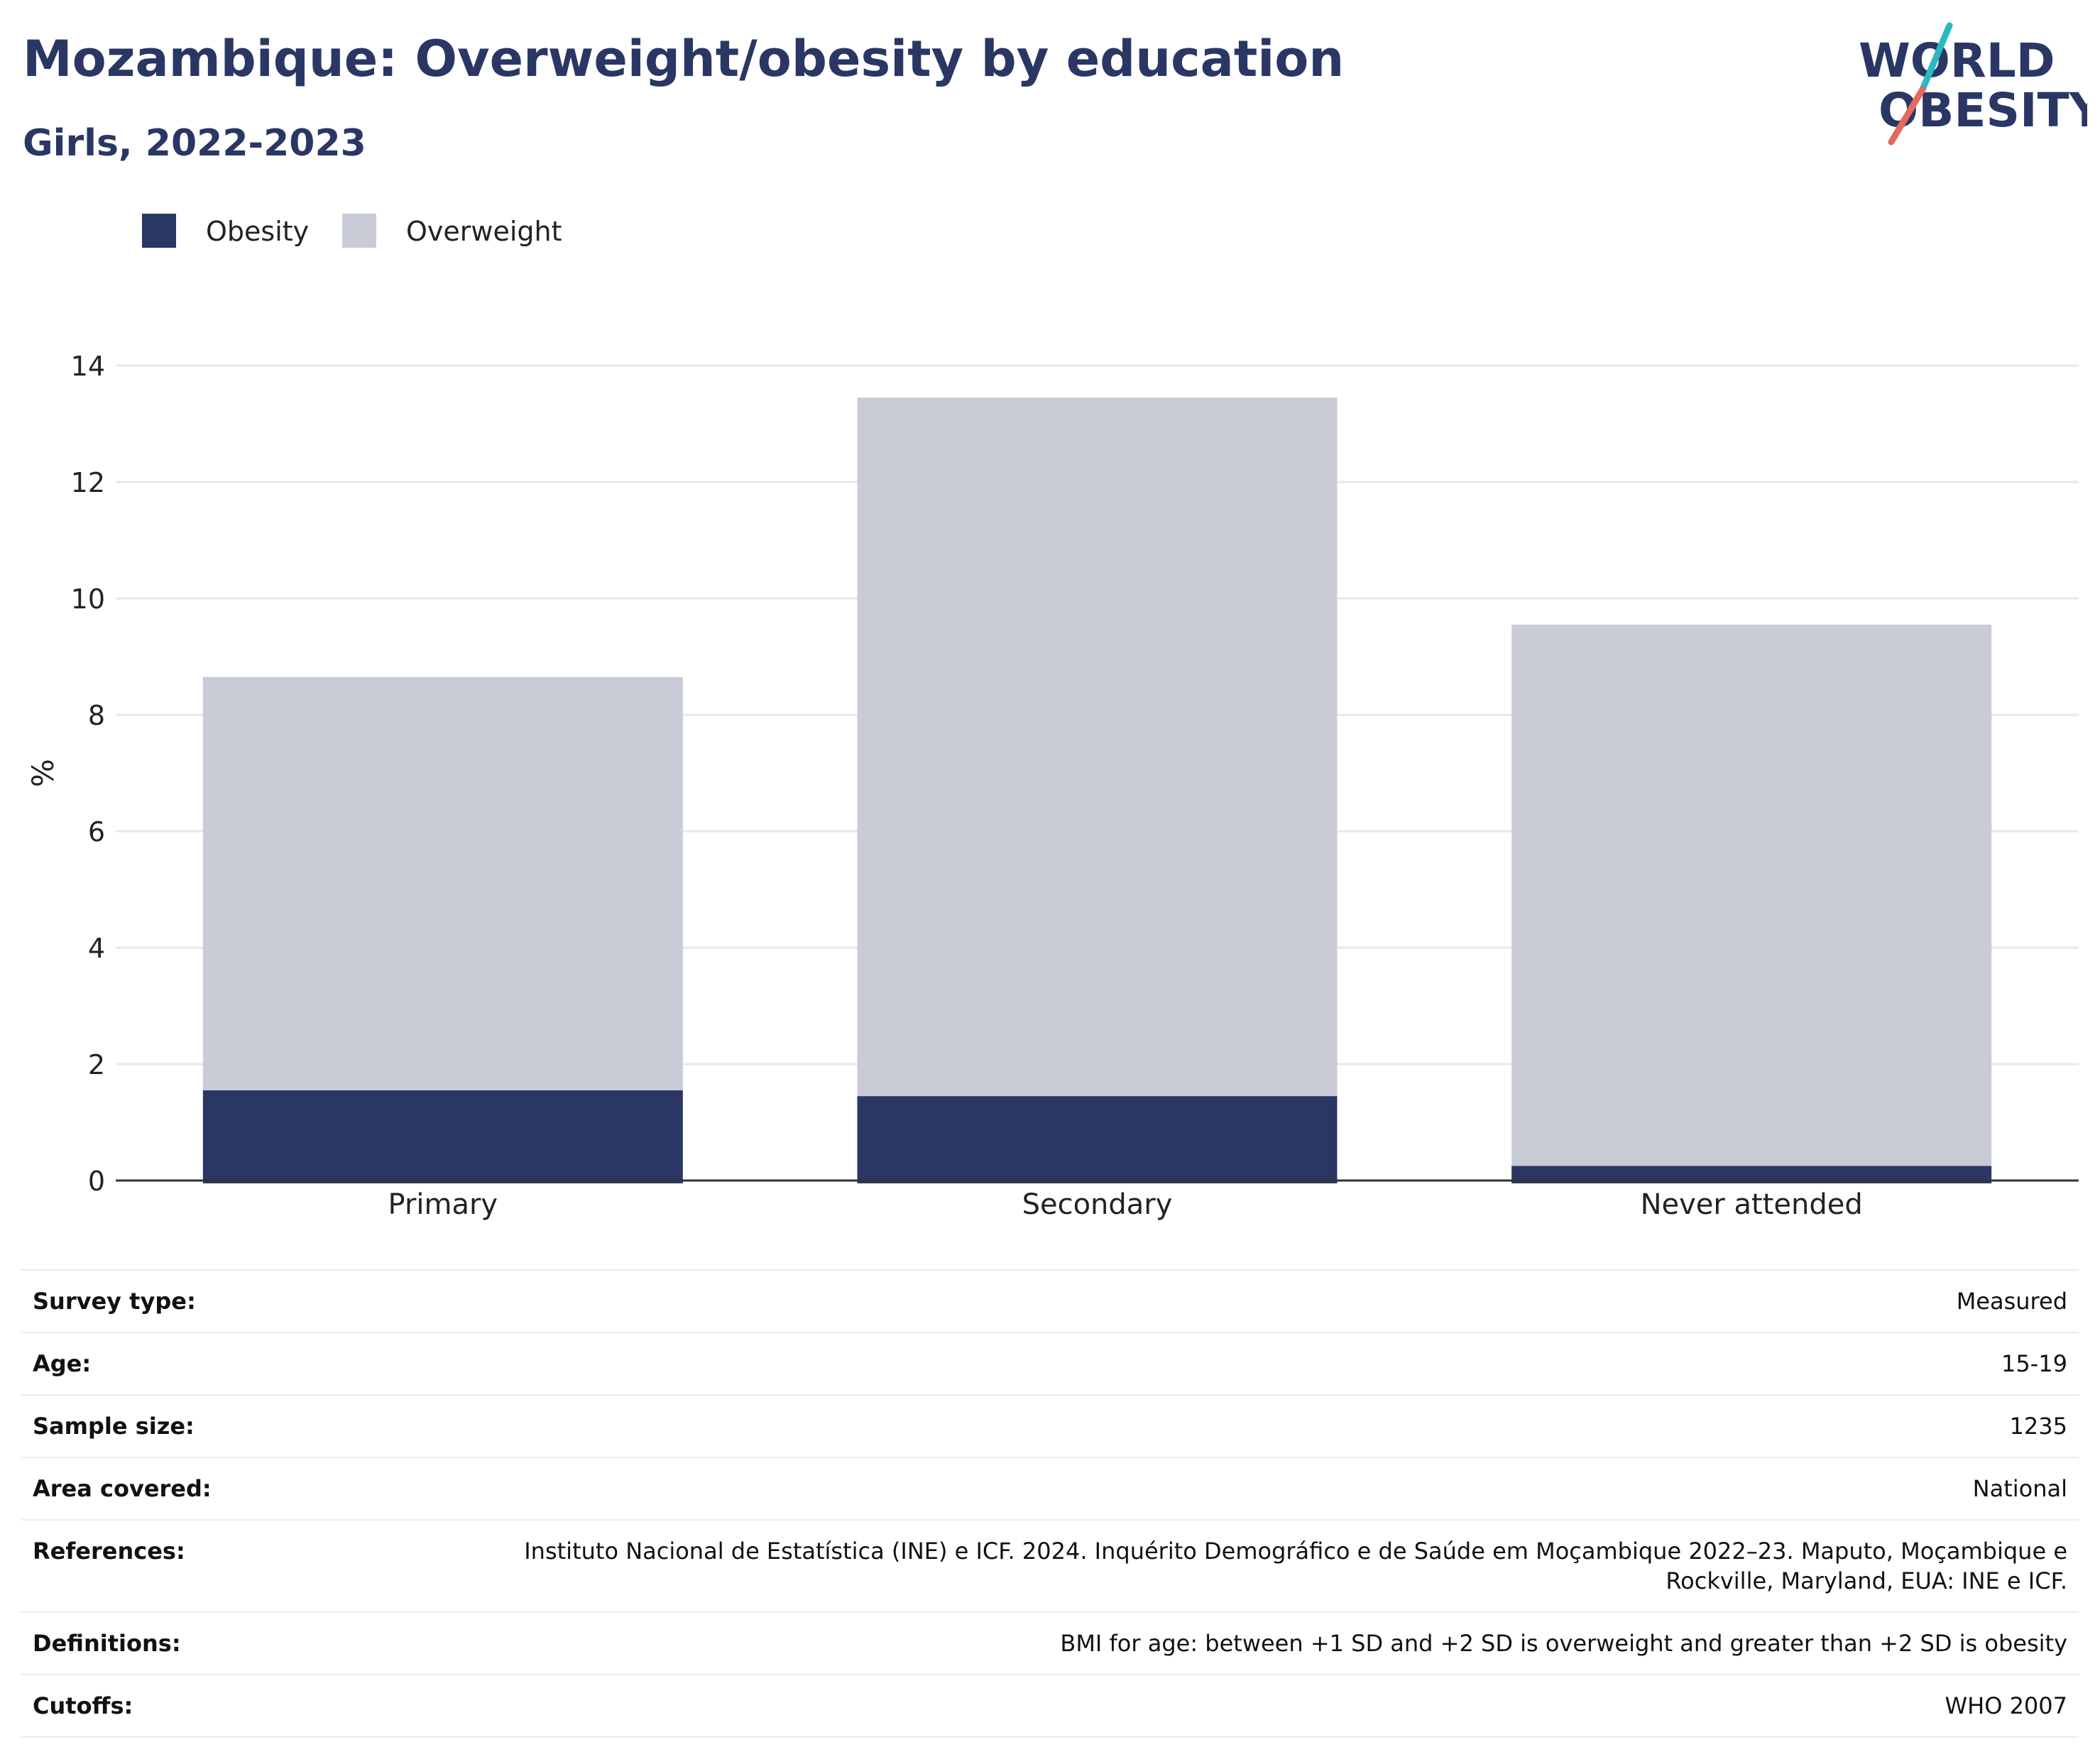  What do you see at coordinates (2034, 1363) in the screenshot?
I see `details-value: 15-19` at bounding box center [2034, 1363].